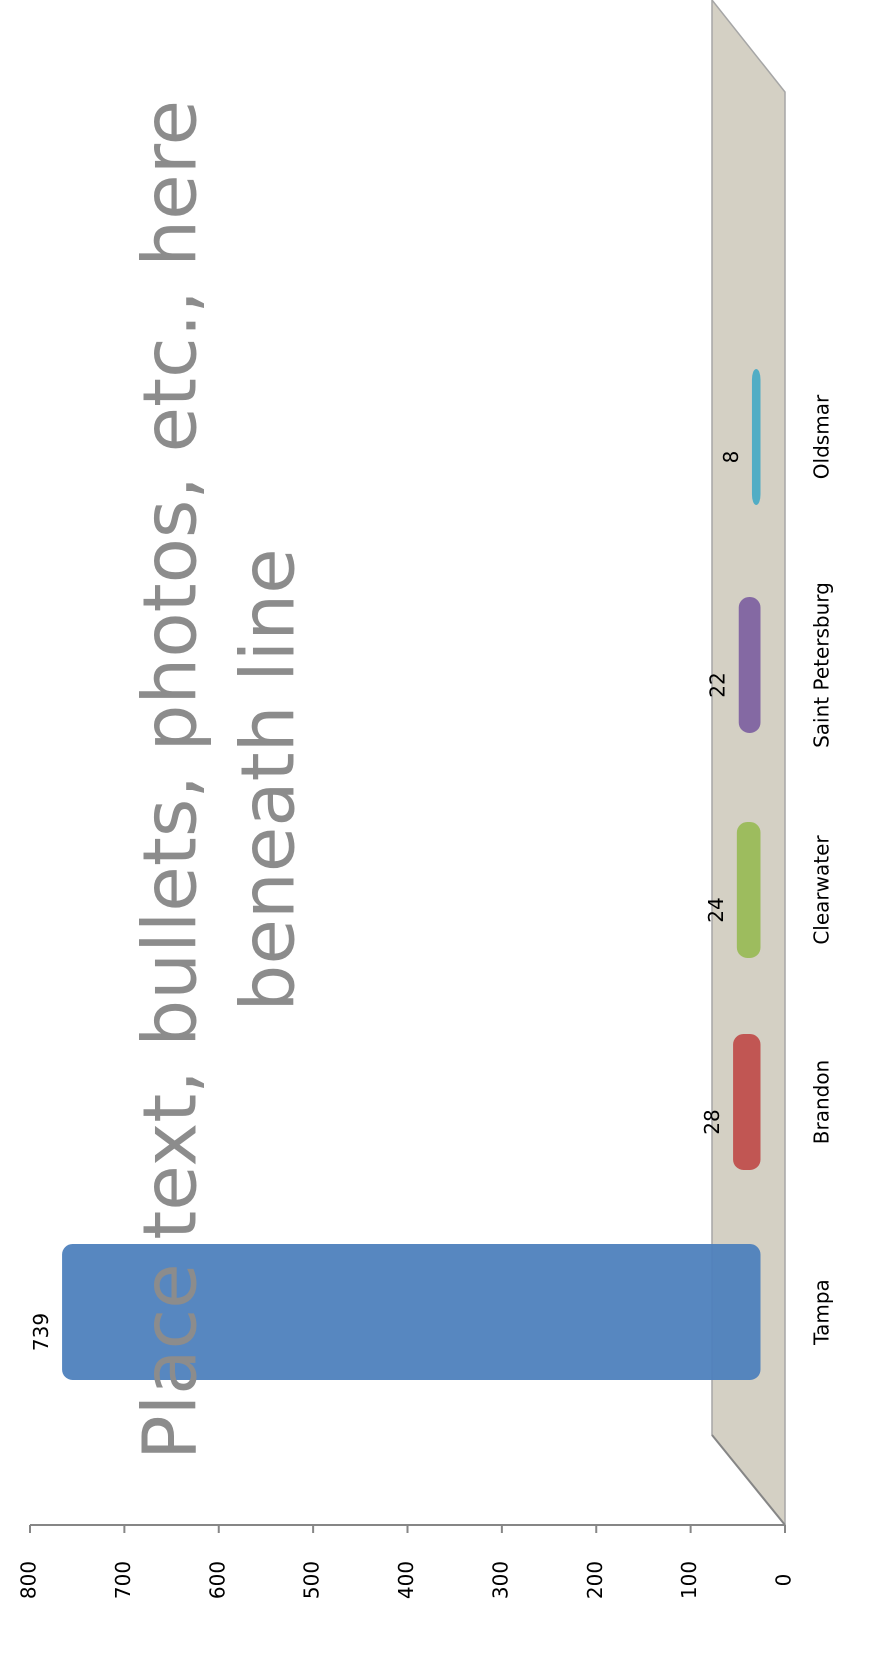 This screenshot has width=888, height=1659. I want to click on placeholder-text: beneath line, so click(269, 779).